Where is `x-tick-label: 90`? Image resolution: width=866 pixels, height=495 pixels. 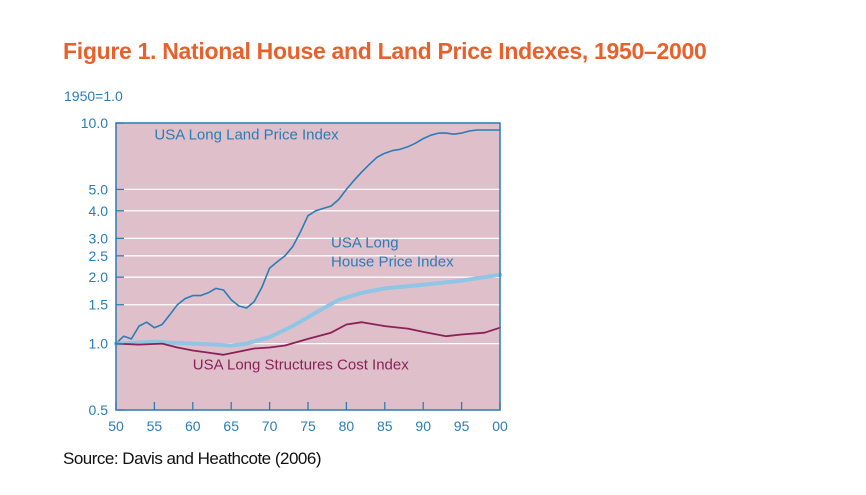 x-tick-label: 90 is located at coordinates (423, 426).